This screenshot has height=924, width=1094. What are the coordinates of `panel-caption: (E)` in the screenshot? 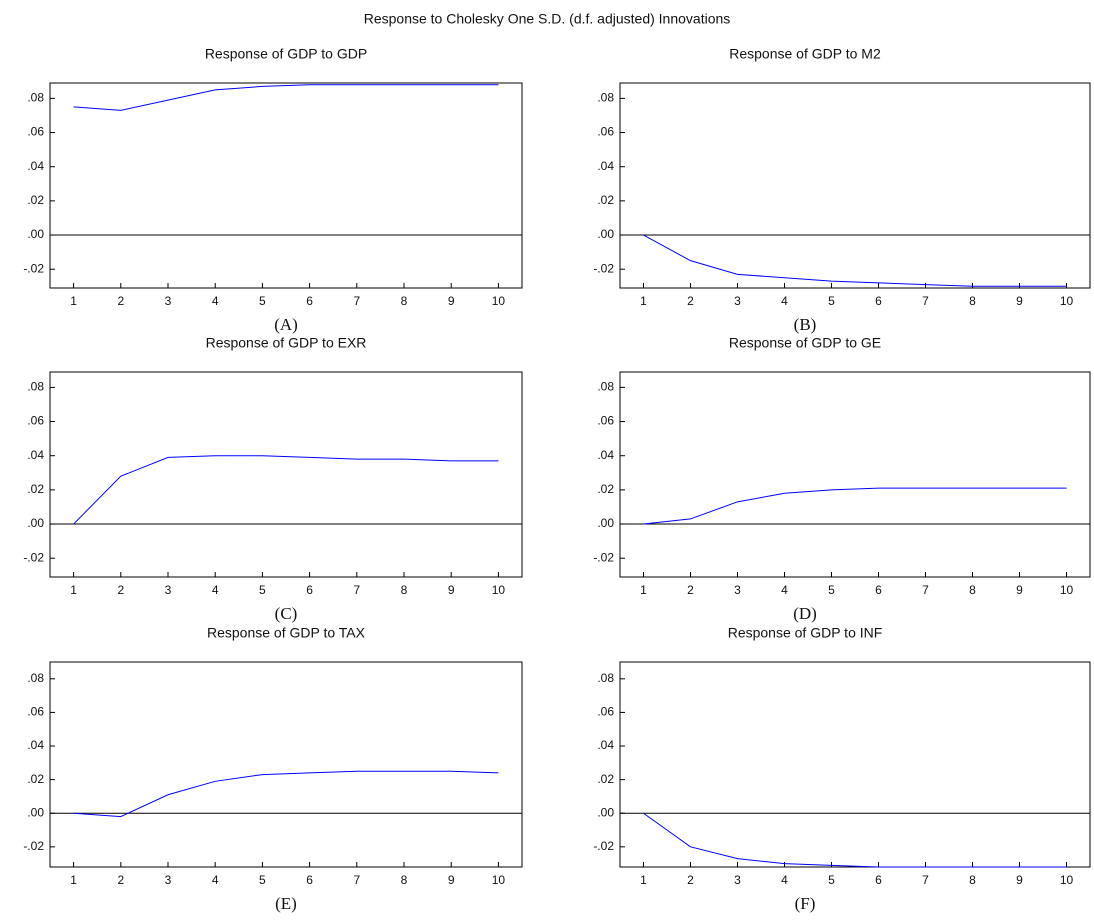 It's located at (286, 903).